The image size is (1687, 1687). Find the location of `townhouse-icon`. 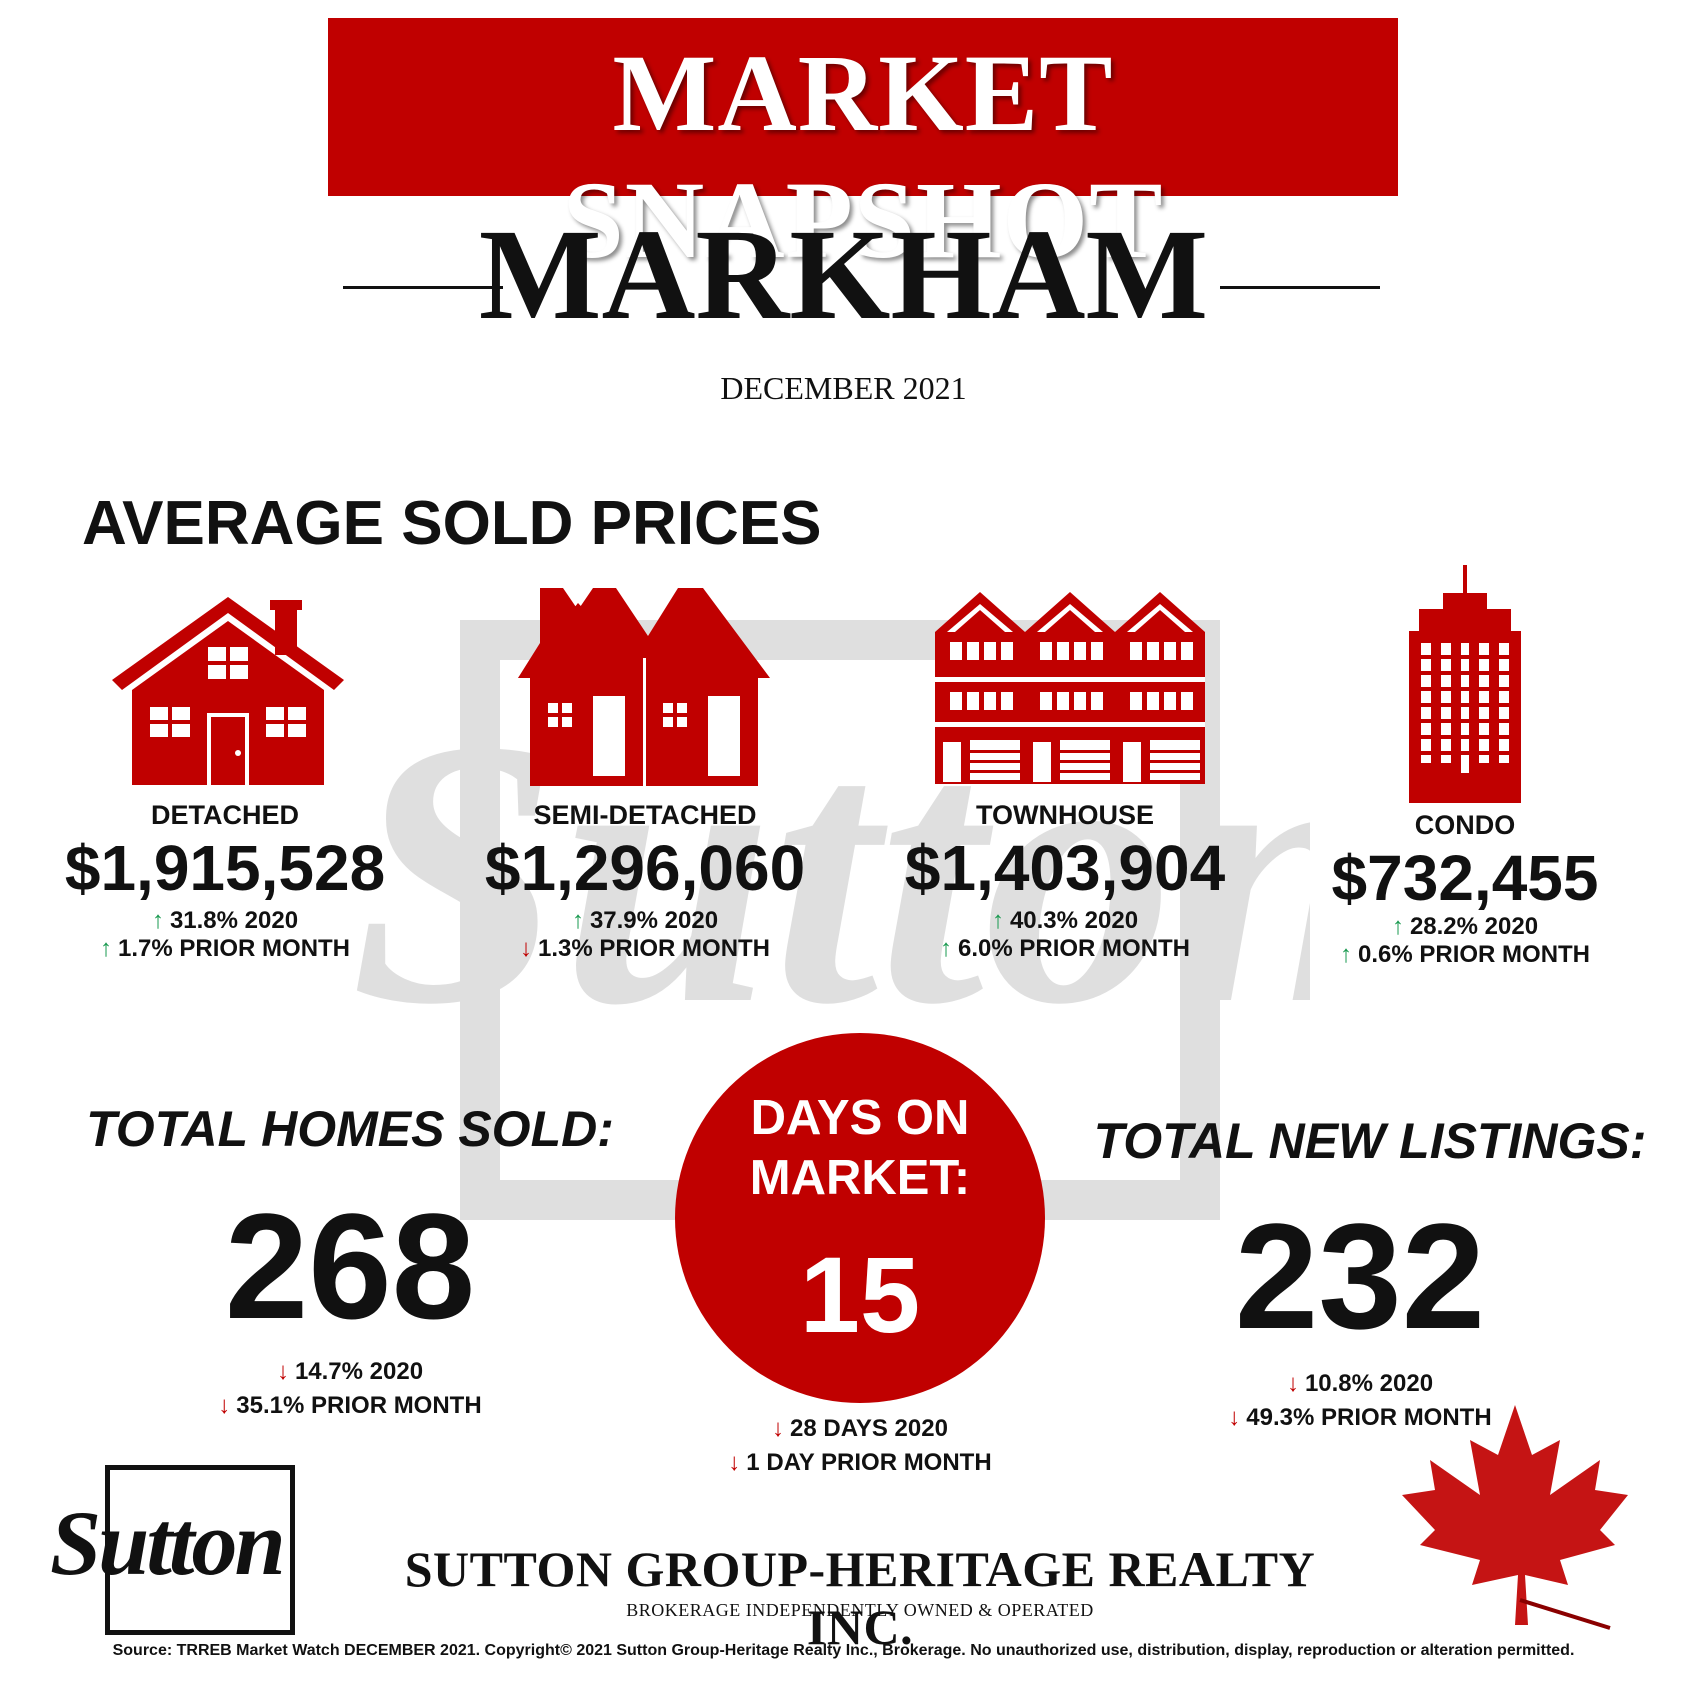

townhouse-icon is located at coordinates (1070, 688).